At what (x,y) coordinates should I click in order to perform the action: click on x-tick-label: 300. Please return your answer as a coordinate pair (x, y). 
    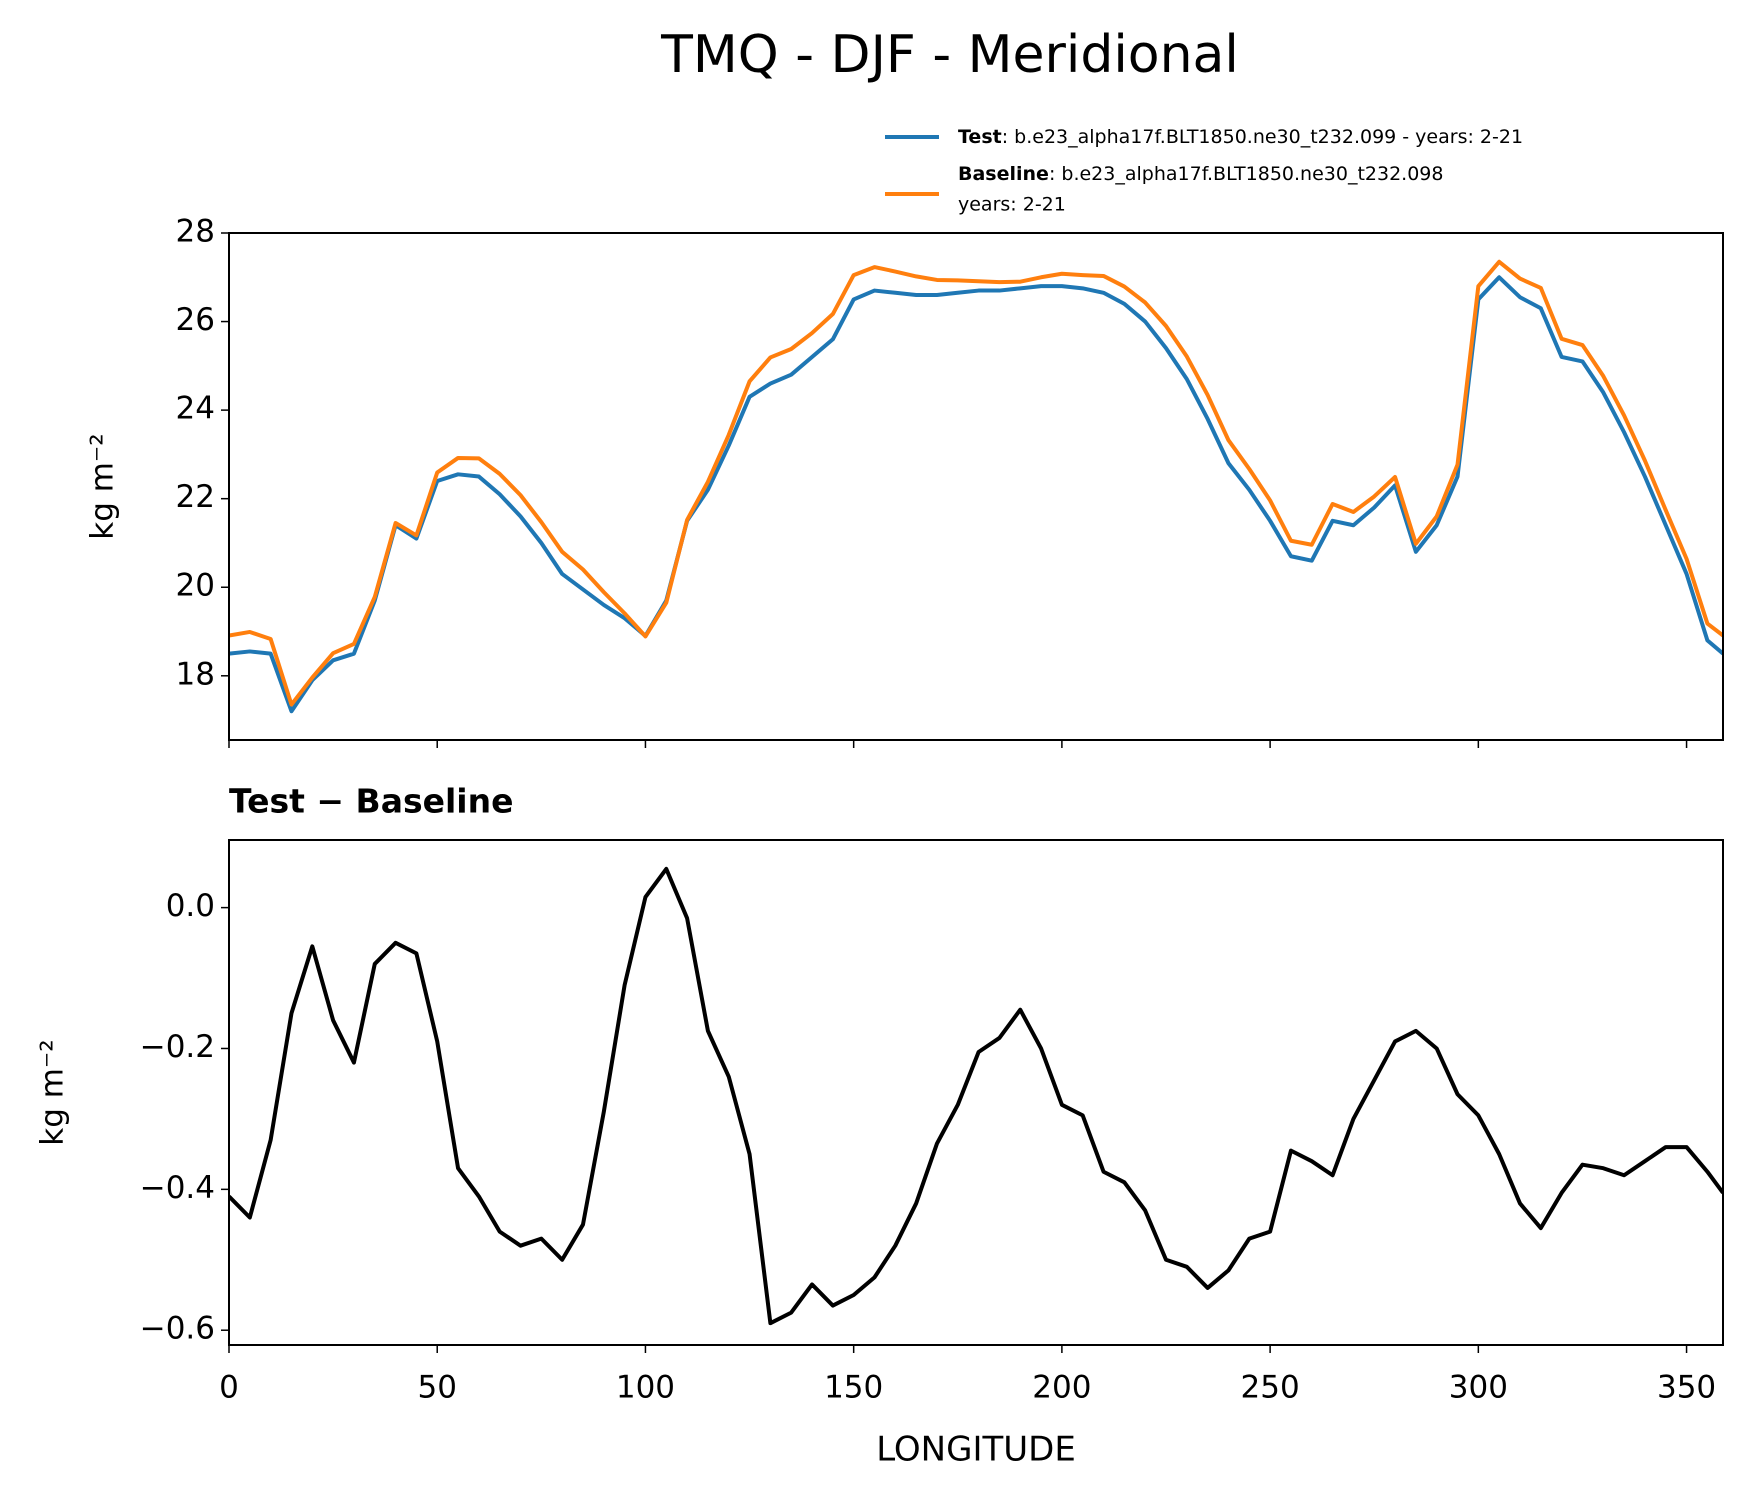
    Looking at the image, I should click on (1478, 1388).